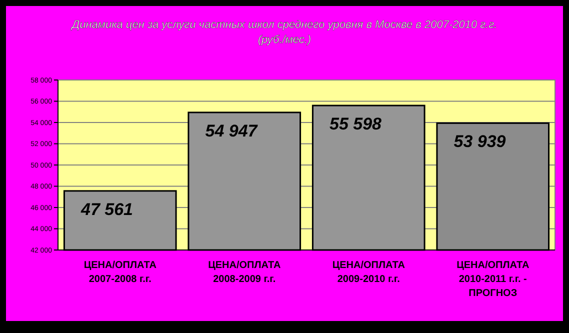 This screenshot has width=569, height=333. What do you see at coordinates (355, 124) in the screenshot?
I see `data-label: 55 598` at bounding box center [355, 124].